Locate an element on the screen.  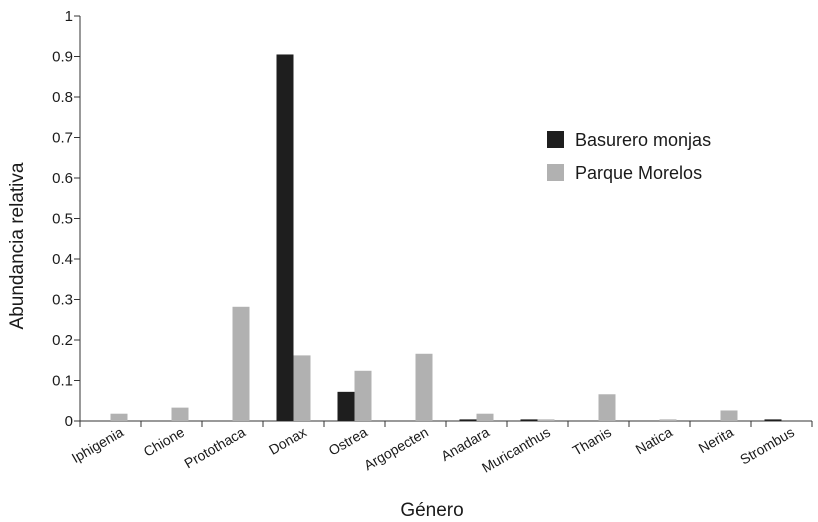
y-tick-label: 0.7 is located at coordinates (62, 138).